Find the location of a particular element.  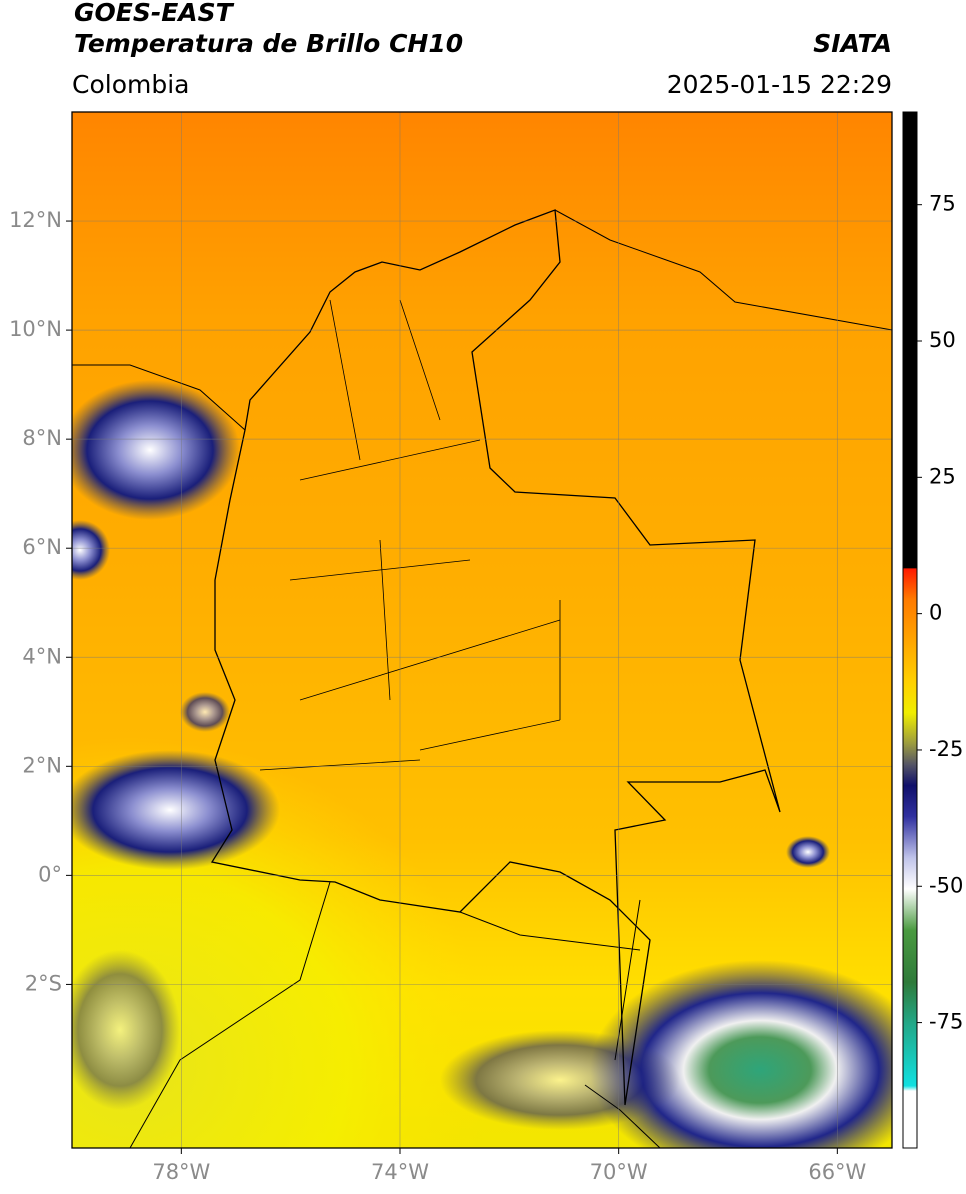

x-tick-label: 70°W is located at coordinates (619, 1172).